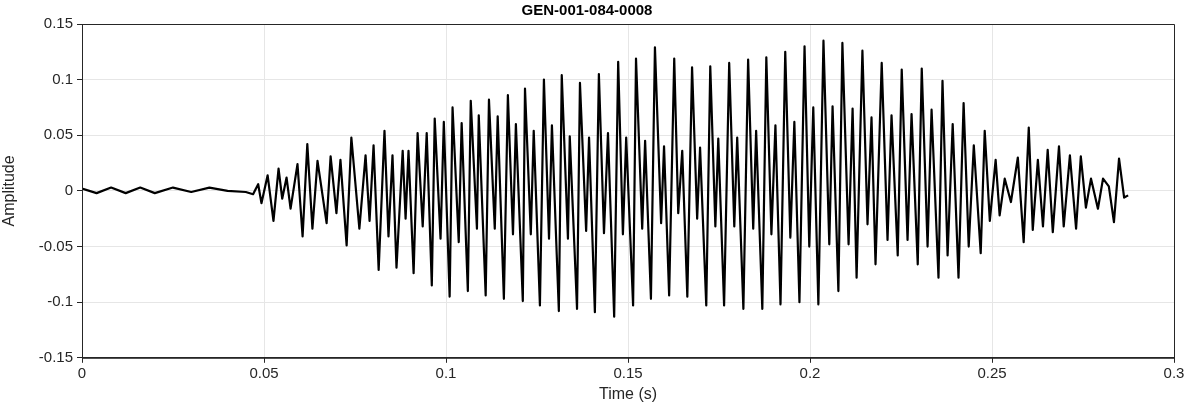 The image size is (1188, 404). I want to click on x-tick-label: 0.15, so click(628, 372).